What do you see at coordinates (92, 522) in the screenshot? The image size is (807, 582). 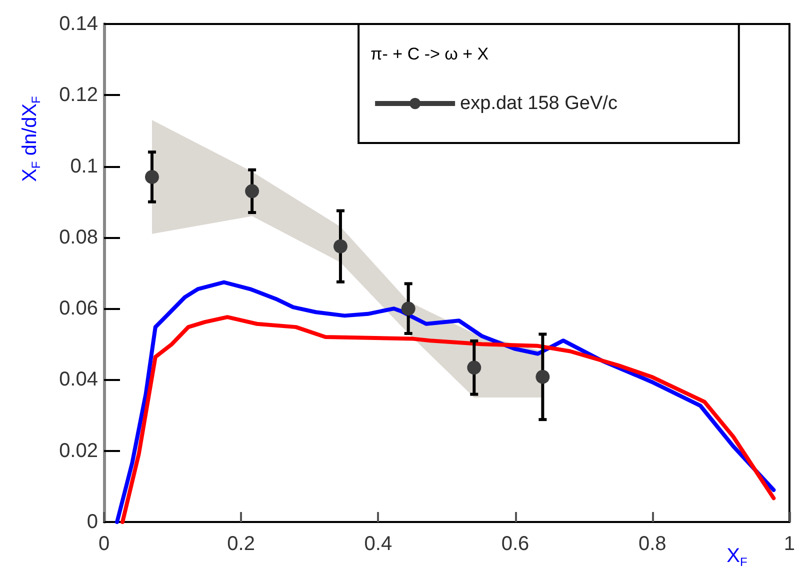 I see `y-tick-label: 0` at bounding box center [92, 522].